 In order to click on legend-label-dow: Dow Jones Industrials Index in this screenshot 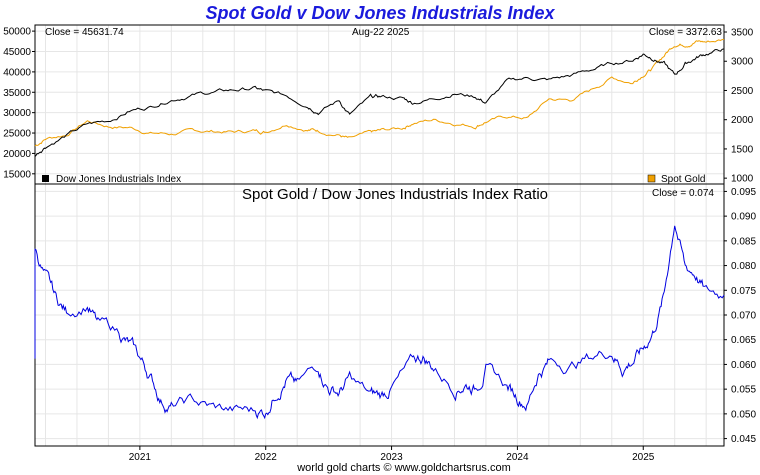, I will do `click(118, 179)`.